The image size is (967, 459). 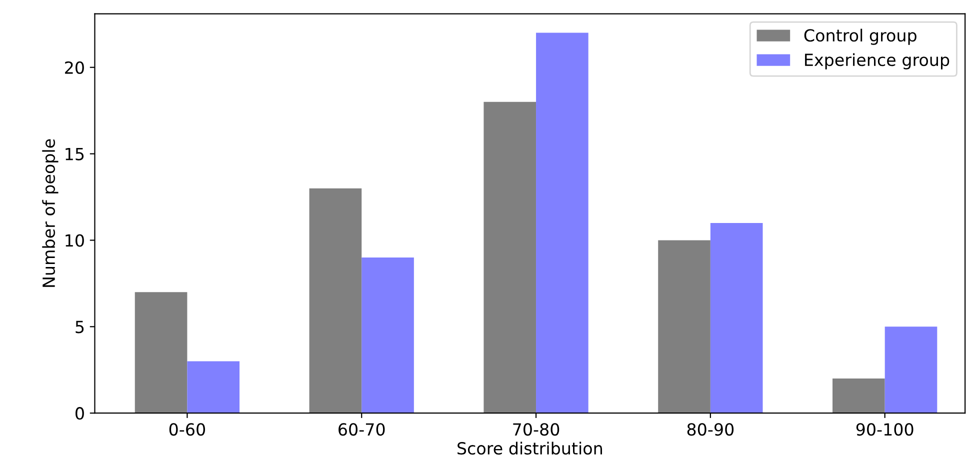 What do you see at coordinates (860, 36) in the screenshot?
I see `legend-label: Control group` at bounding box center [860, 36].